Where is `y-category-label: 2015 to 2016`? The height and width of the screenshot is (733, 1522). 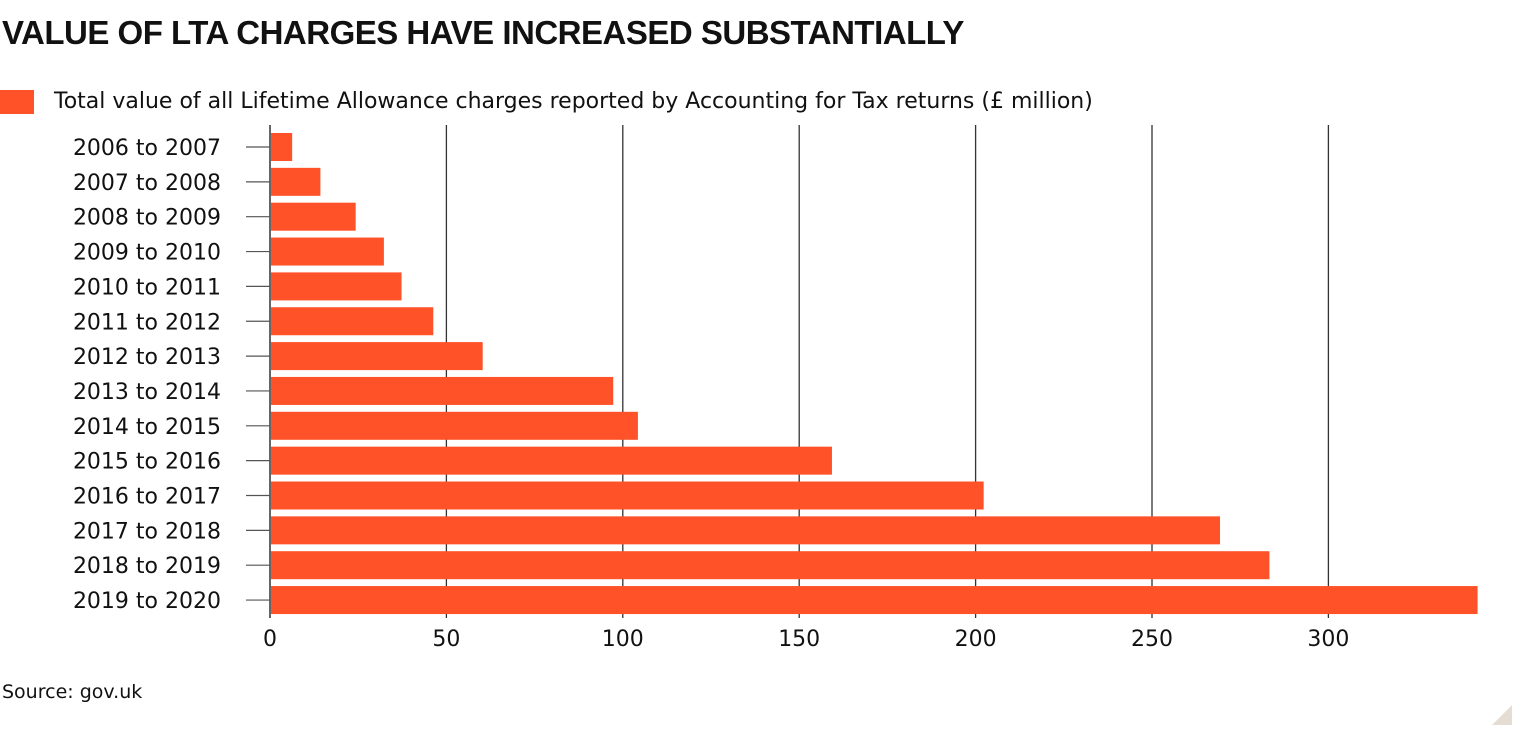
y-category-label: 2015 to 2016 is located at coordinates (147, 462).